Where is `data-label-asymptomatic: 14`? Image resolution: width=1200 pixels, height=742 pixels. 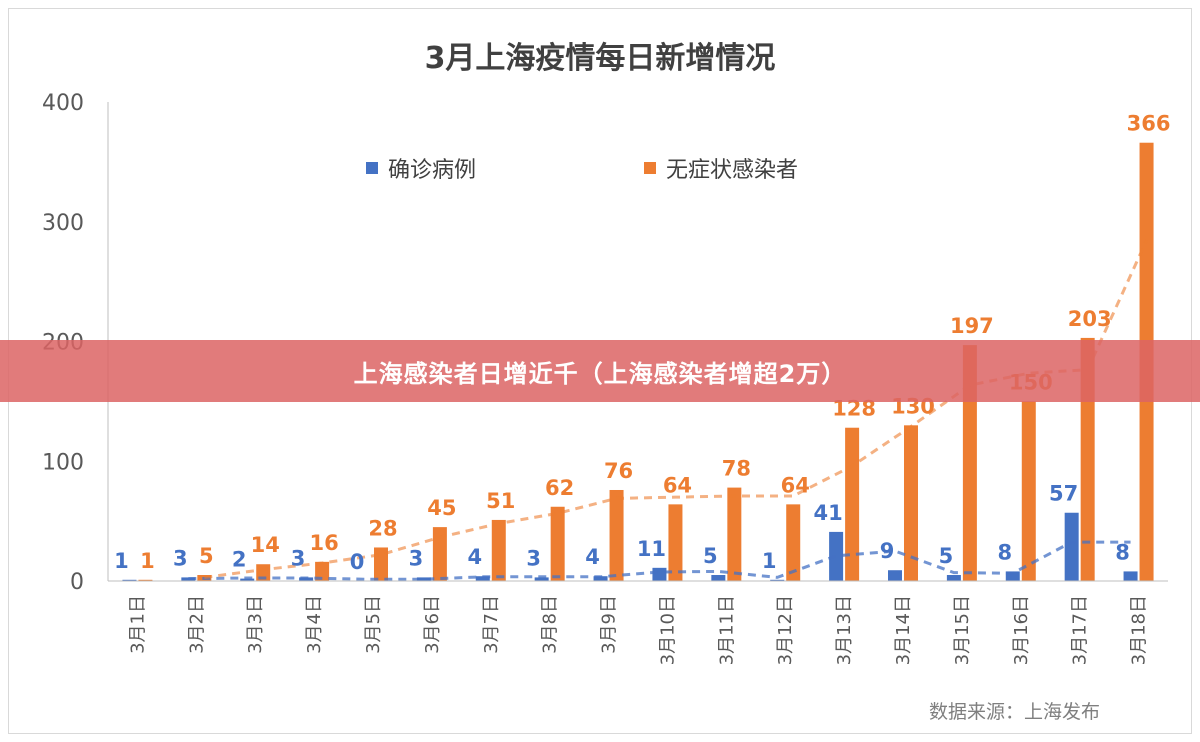
data-label-asymptomatic: 14 is located at coordinates (265, 545).